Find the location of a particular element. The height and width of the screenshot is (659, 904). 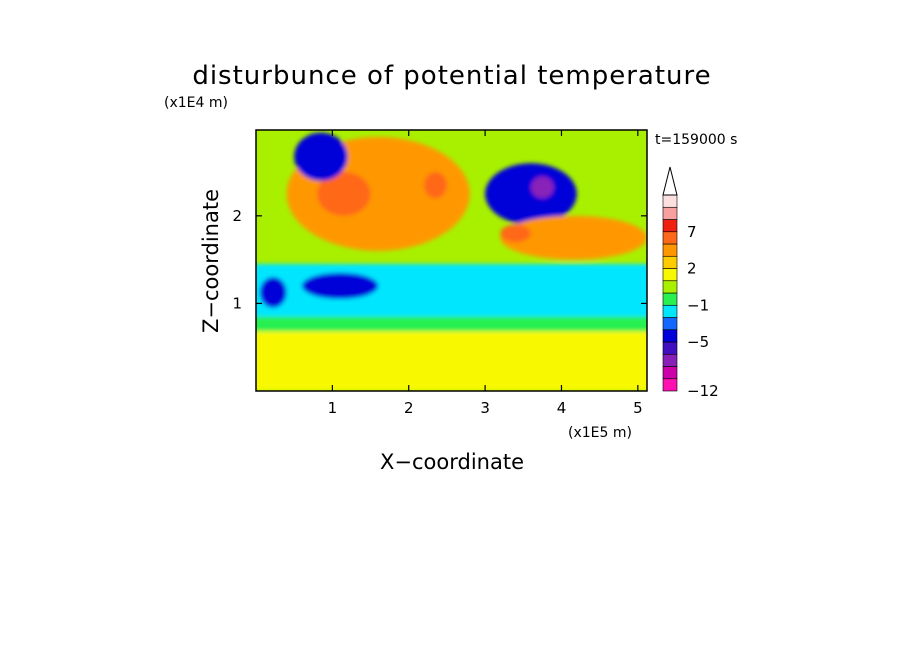

colorbar: −12−5−127 is located at coordinates (690, 283).